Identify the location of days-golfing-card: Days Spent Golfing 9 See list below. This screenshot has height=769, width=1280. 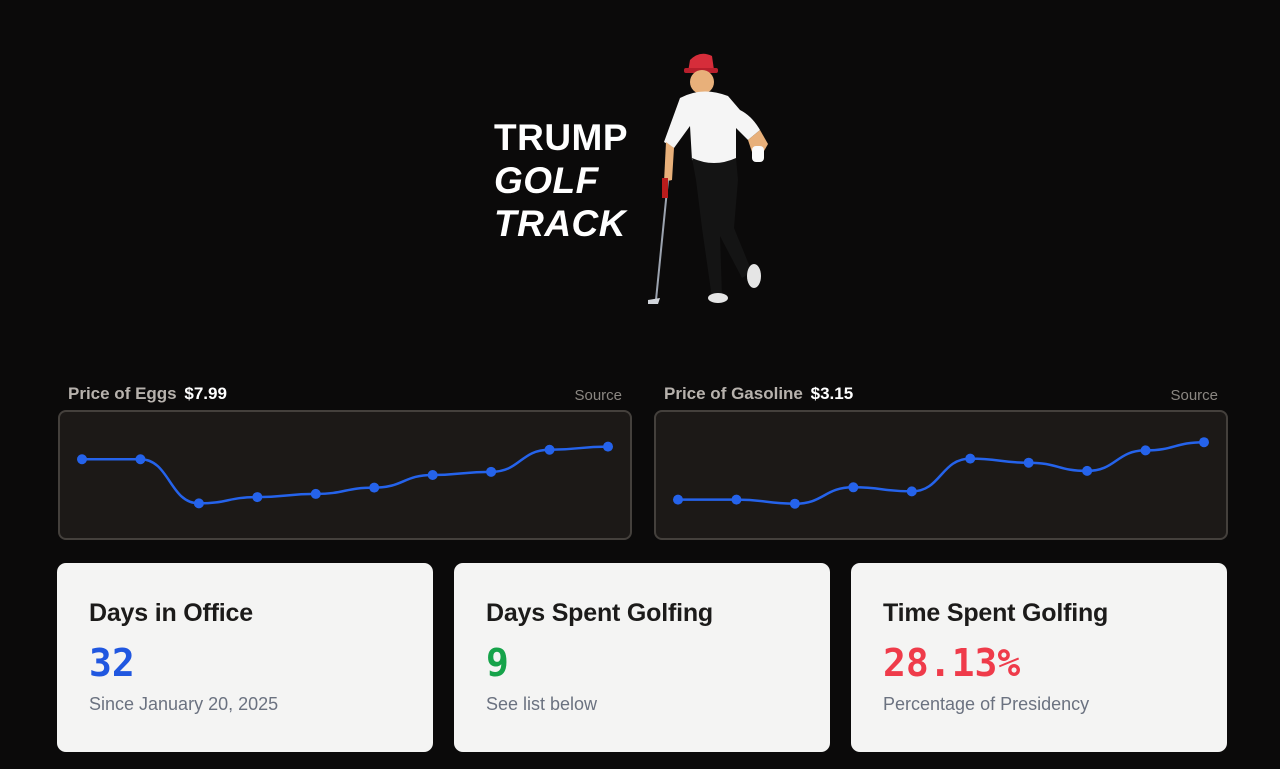
(642, 657).